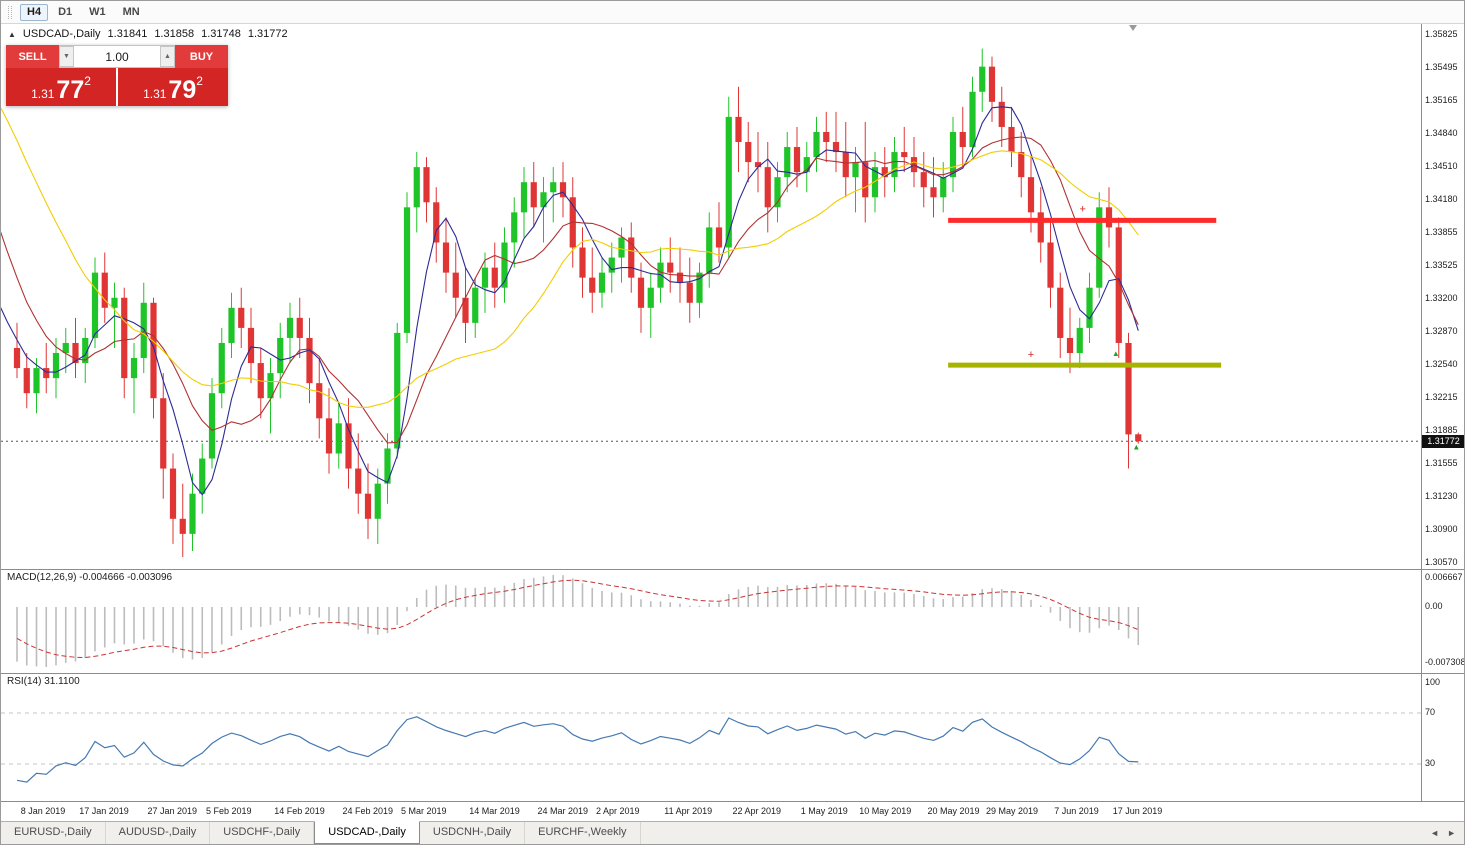  I want to click on tab-usdcad-daily: USDCAD-,Daily, so click(367, 832).